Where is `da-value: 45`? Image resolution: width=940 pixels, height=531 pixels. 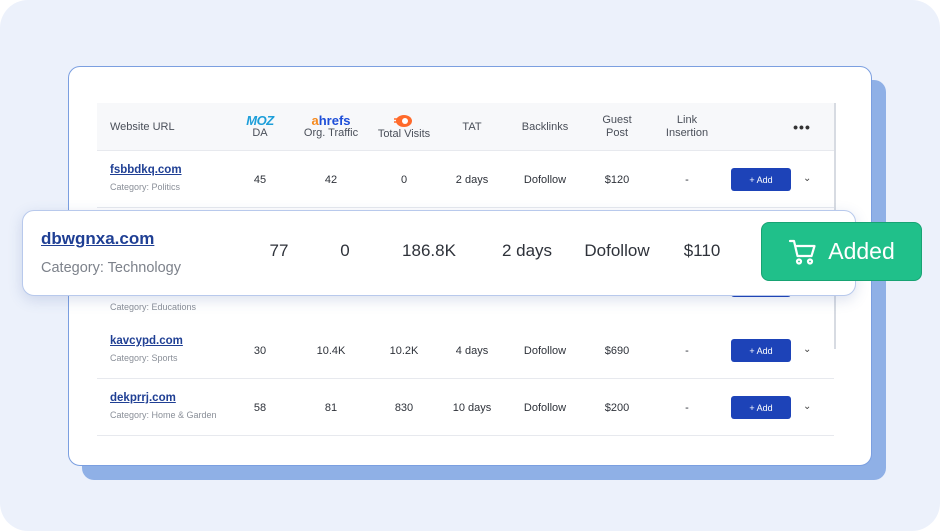
da-value: 45 is located at coordinates (260, 179).